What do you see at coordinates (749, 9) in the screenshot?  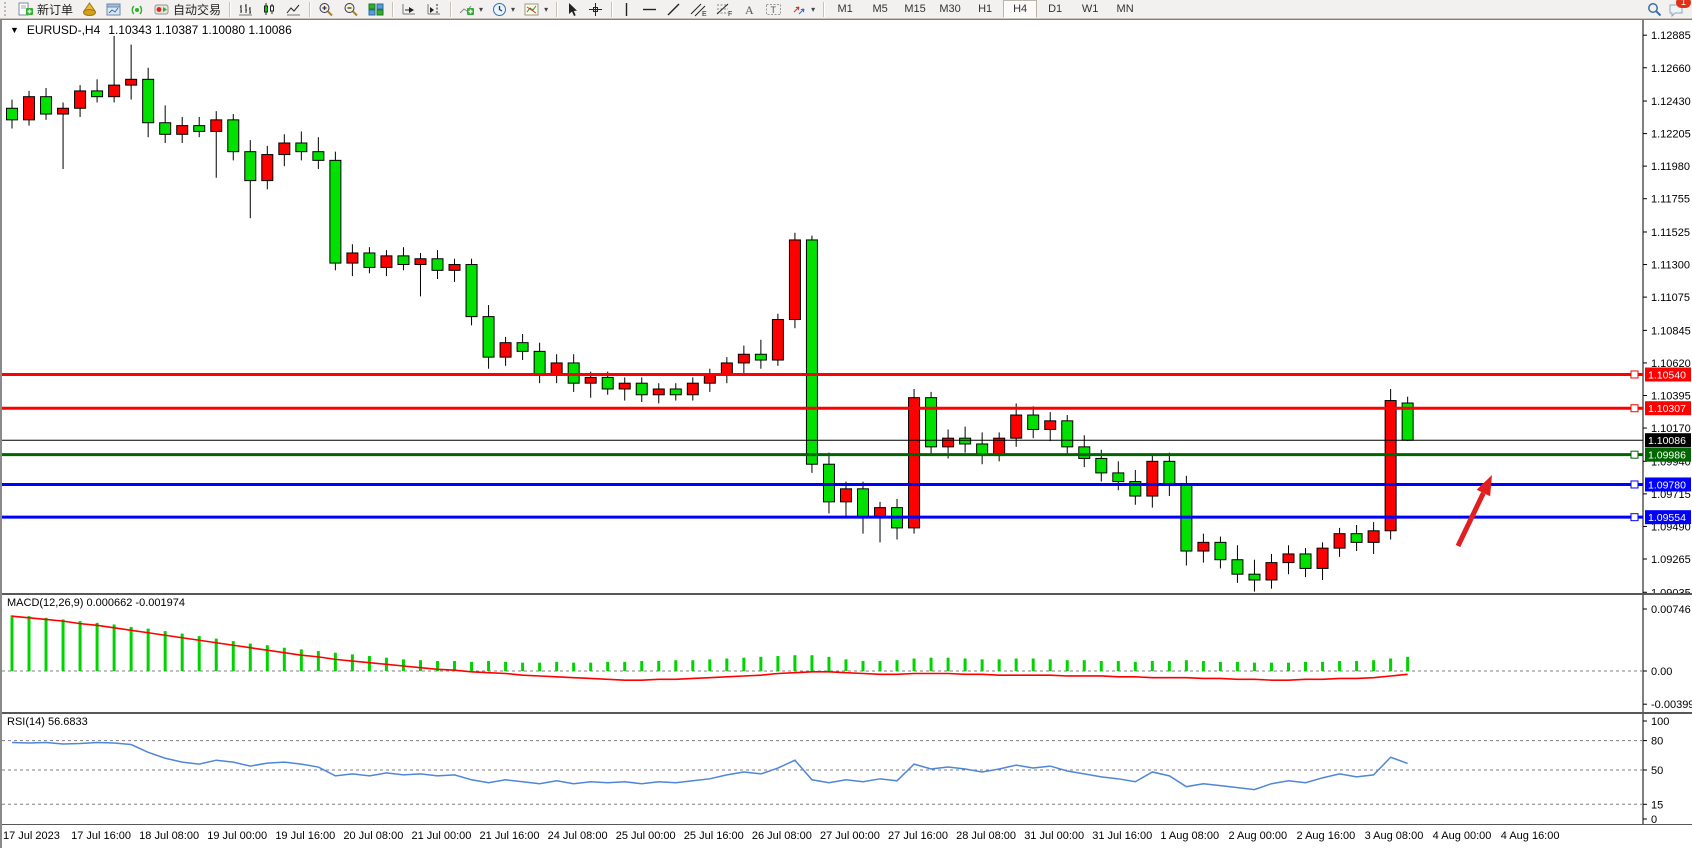 I see `text-button: A` at bounding box center [749, 9].